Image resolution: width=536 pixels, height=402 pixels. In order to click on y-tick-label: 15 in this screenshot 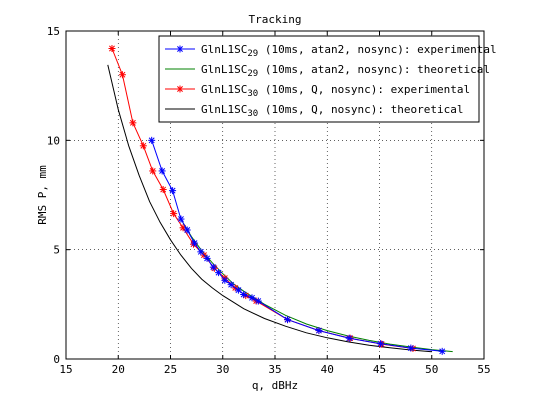, I will do `click(53, 31)`.